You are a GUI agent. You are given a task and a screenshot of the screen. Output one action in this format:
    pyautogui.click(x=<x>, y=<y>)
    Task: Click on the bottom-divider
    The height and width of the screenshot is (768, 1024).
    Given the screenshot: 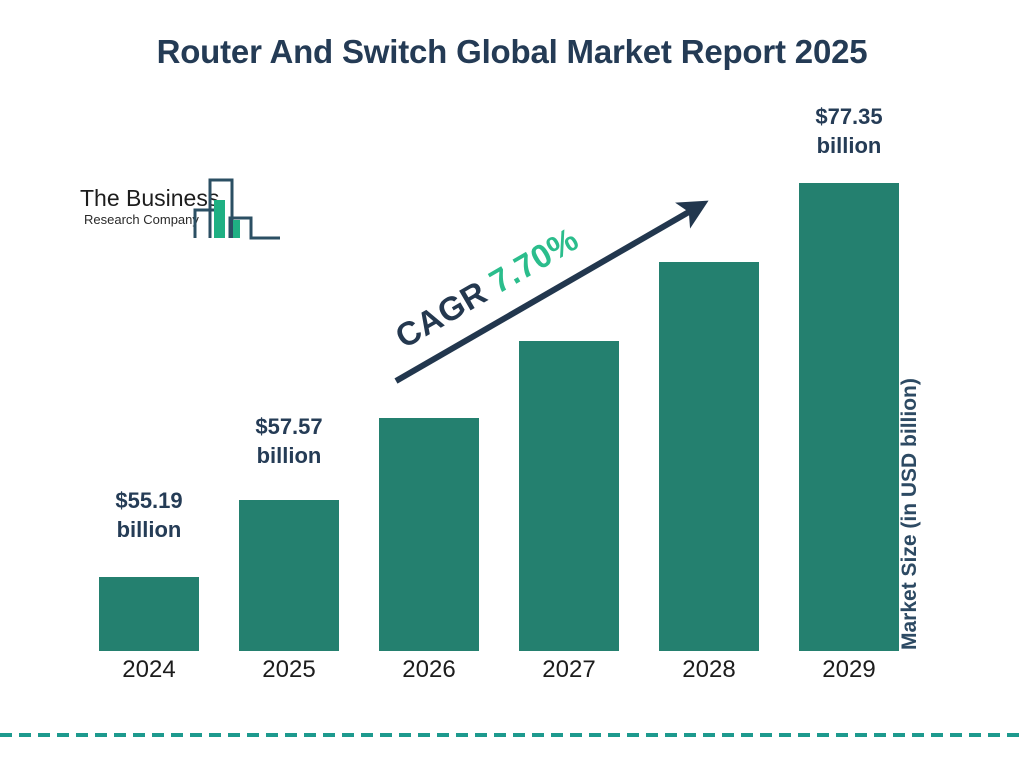 What is the action you would take?
    pyautogui.click(x=512, y=735)
    